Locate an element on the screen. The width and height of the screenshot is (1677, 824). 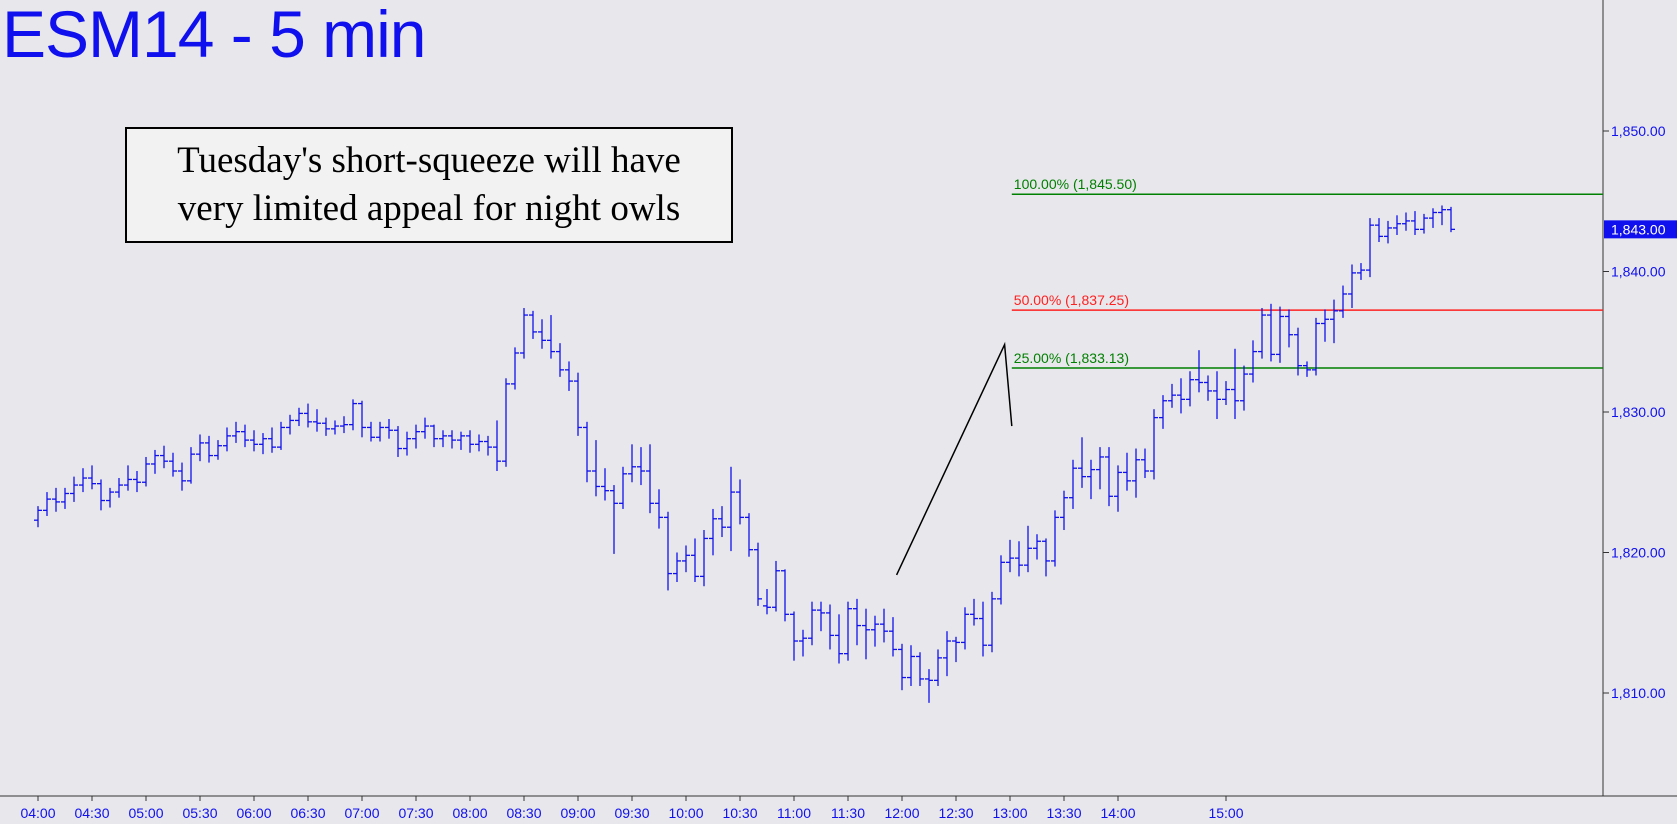
y-axis-ticks: 1,810.00 1,820.00 1,830.00 1,840.00 1,850.00 is located at coordinates (1634, 412).